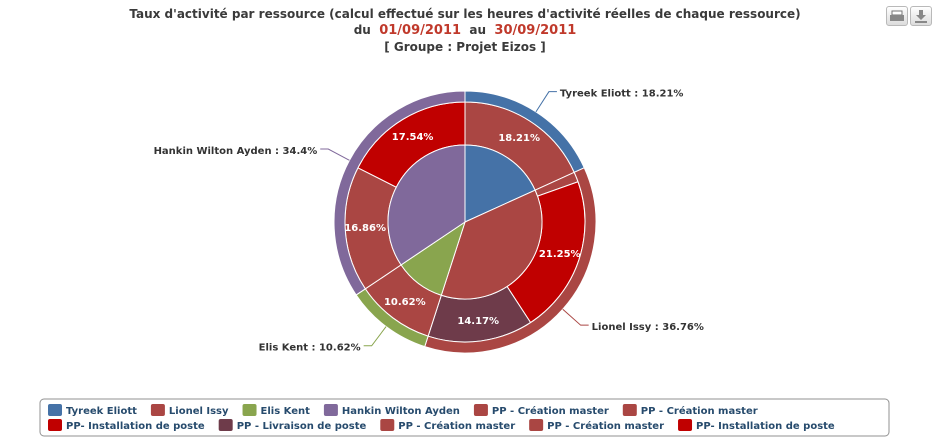 This screenshot has height=446, width=939. What do you see at coordinates (420, 30) in the screenshot?
I see `start-date: 01/09/2011` at bounding box center [420, 30].